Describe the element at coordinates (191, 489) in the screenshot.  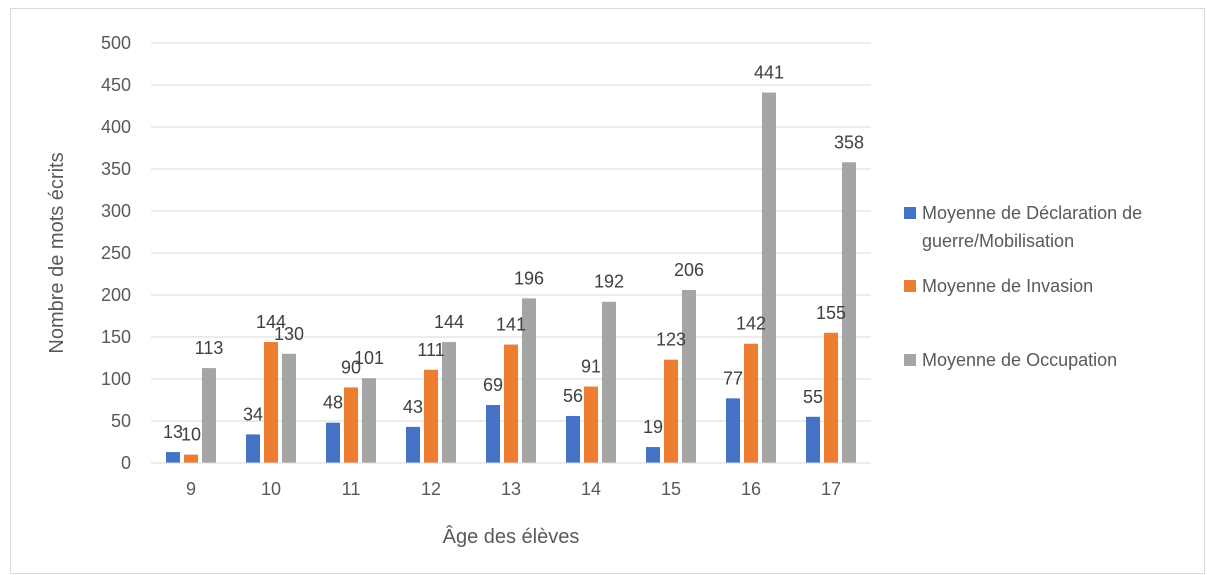
I see `x-tick-label: 9` at that location.